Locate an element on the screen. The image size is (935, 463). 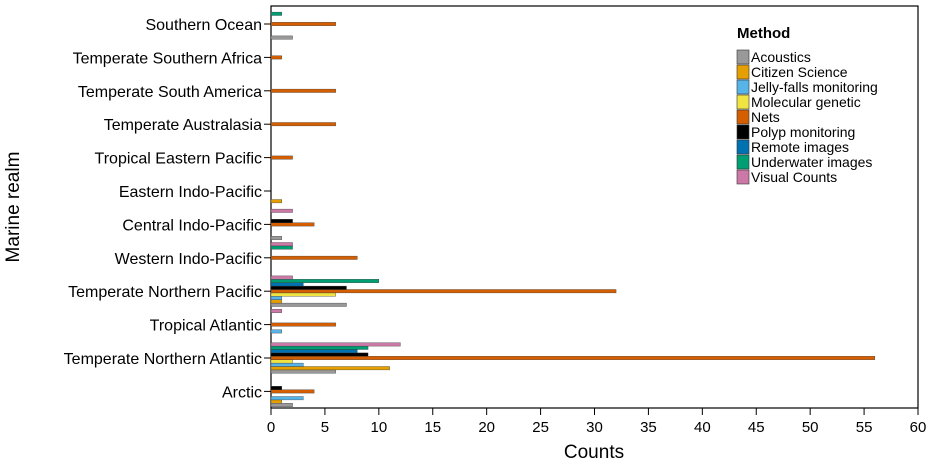
bar-temperate-northern-atlantic-polyp-monitoring is located at coordinates (319, 354).